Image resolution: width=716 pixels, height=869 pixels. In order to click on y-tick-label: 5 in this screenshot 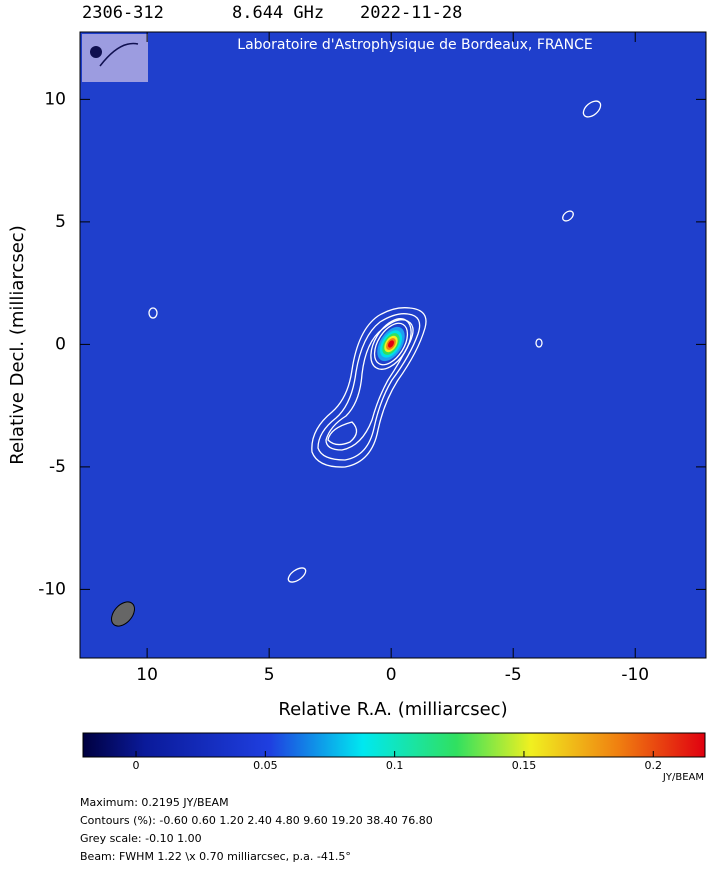, I will do `click(60, 222)`.